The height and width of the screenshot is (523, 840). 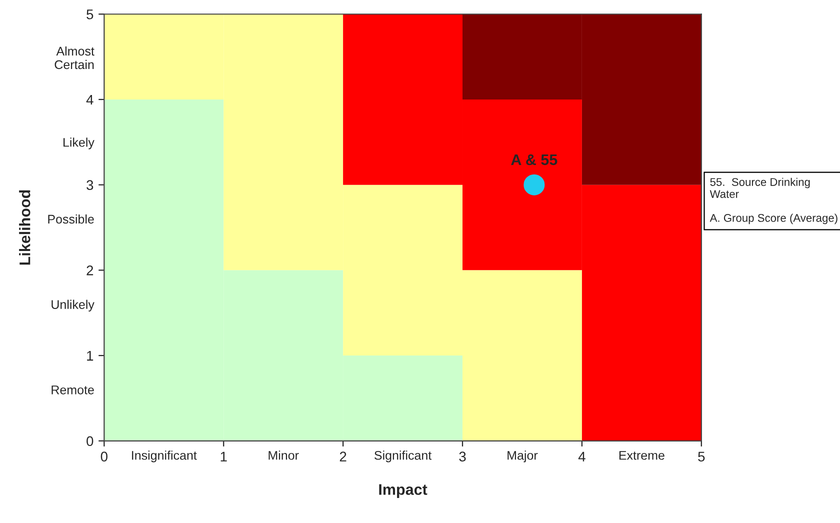 What do you see at coordinates (104, 457) in the screenshot?
I see `x-tick-label: 0` at bounding box center [104, 457].